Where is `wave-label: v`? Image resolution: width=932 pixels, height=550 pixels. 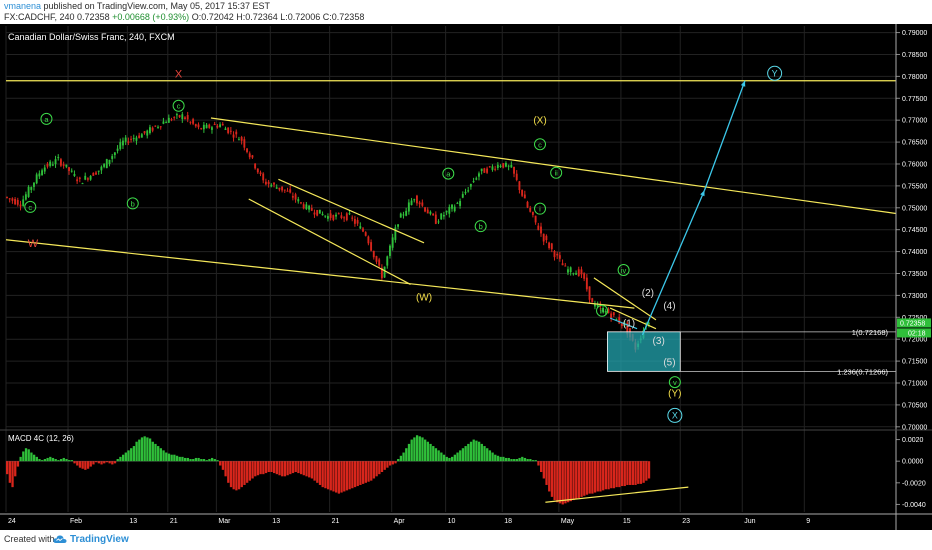
wave-label: v is located at coordinates (675, 382).